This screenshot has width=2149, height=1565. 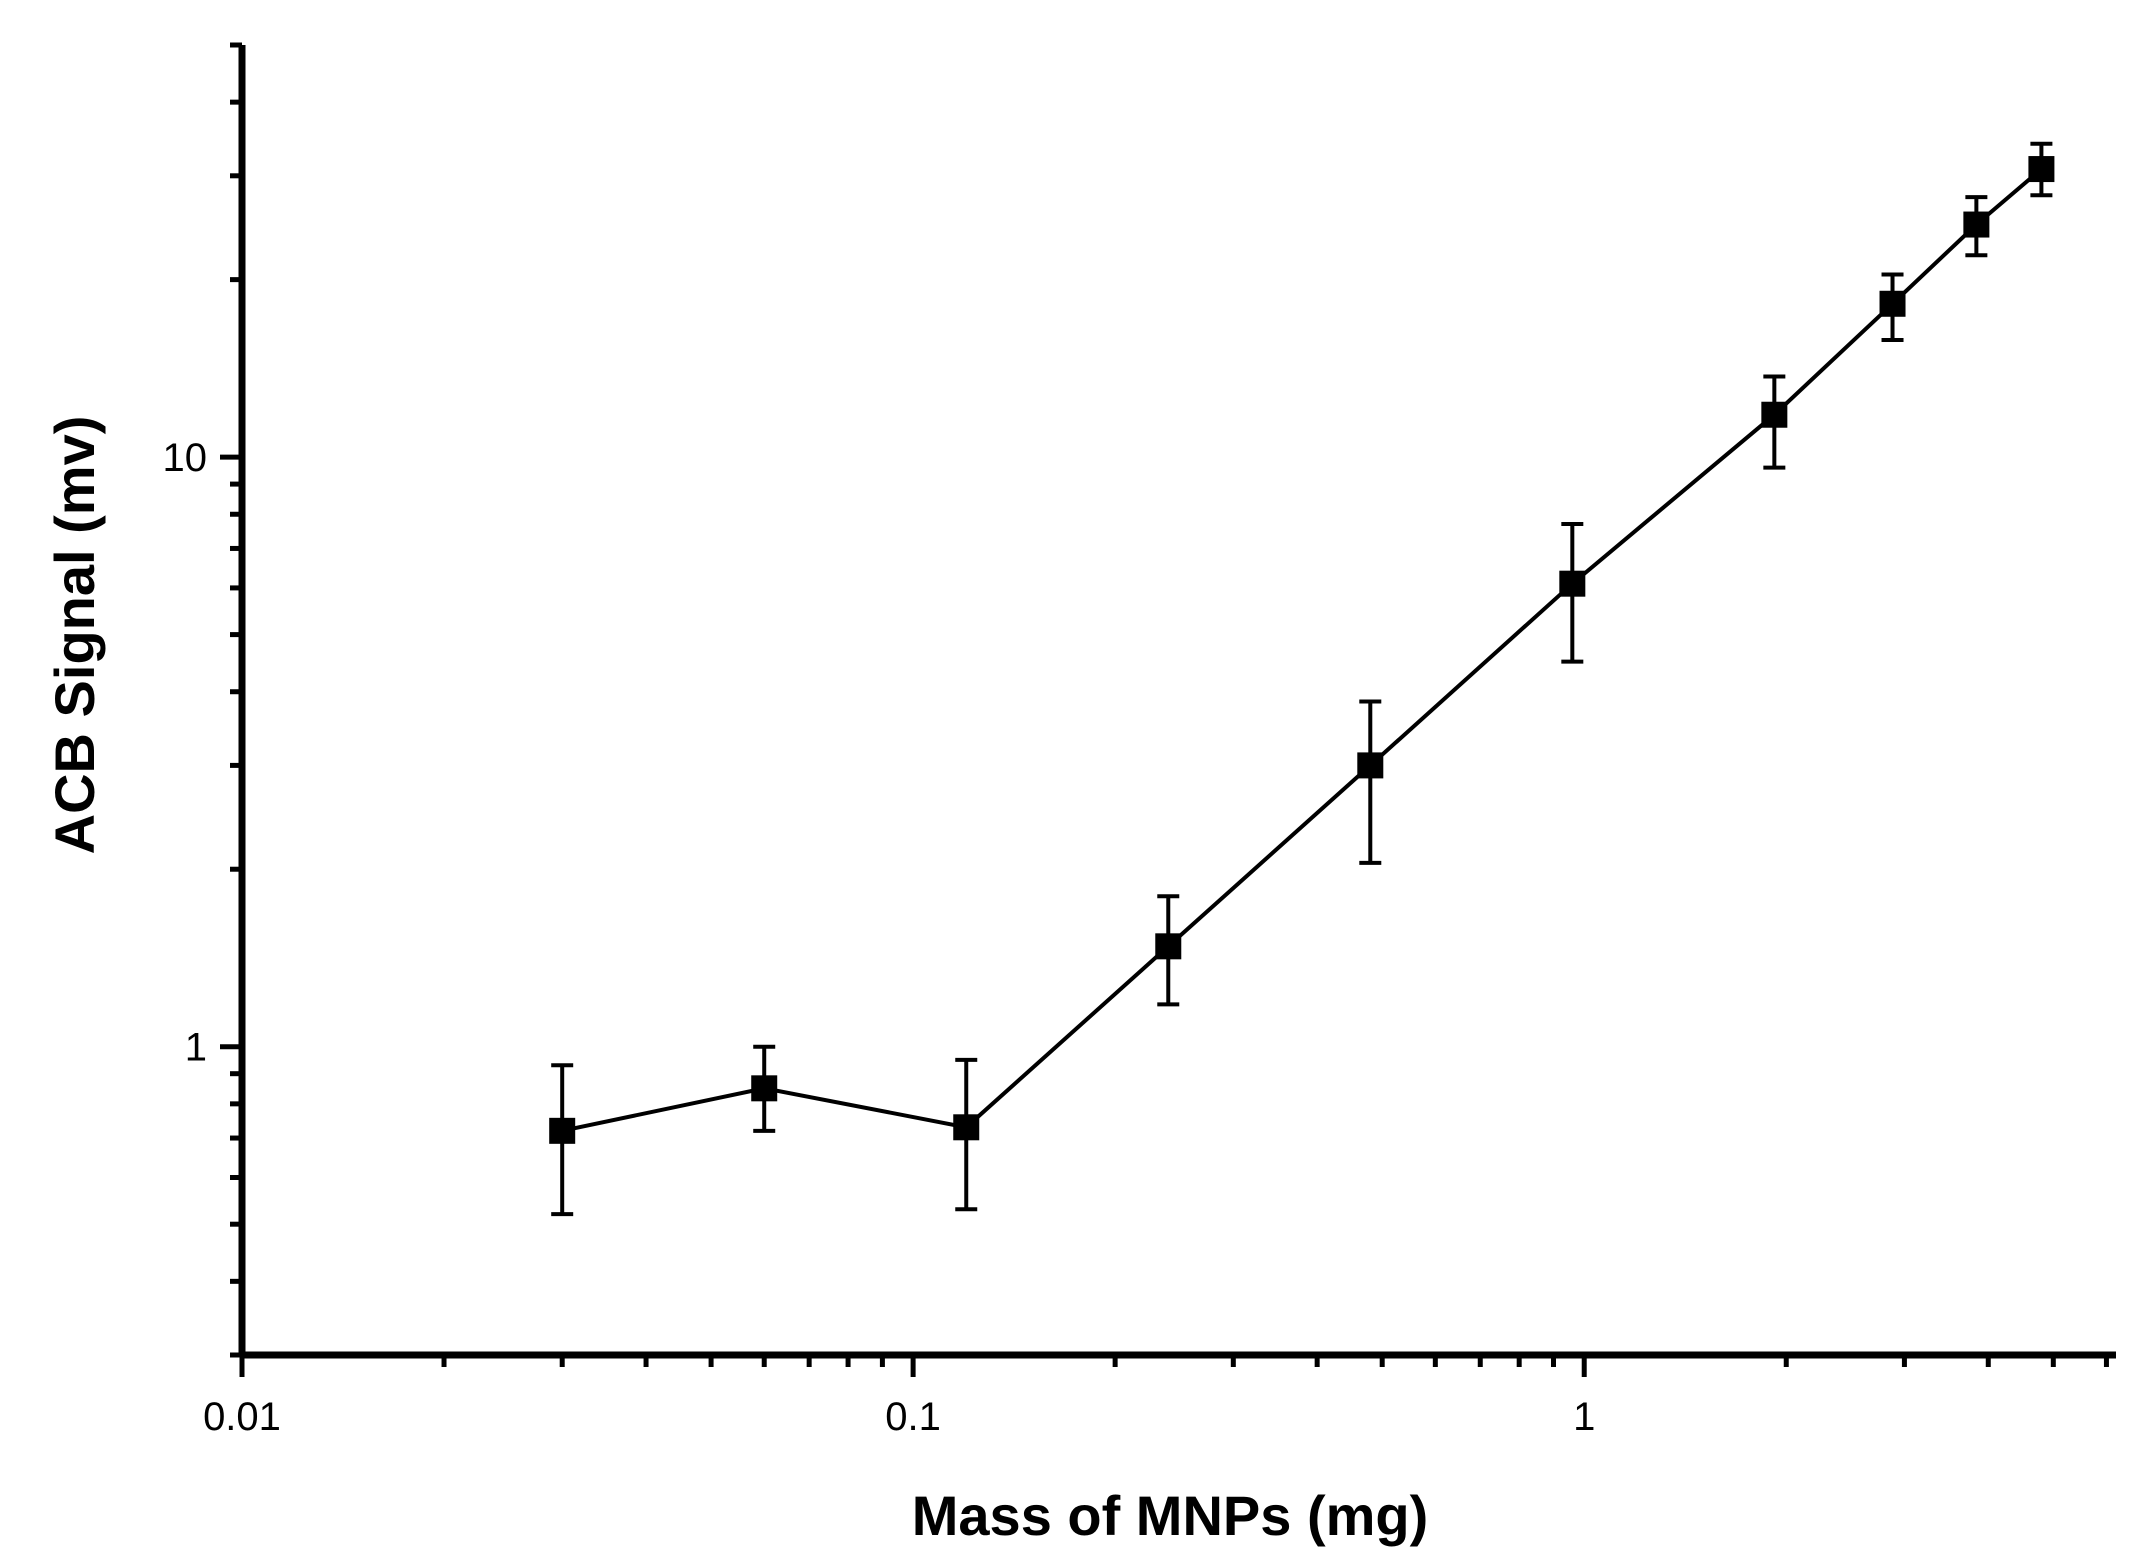 I want to click on x-tick-label: 1, so click(x=1584, y=1417).